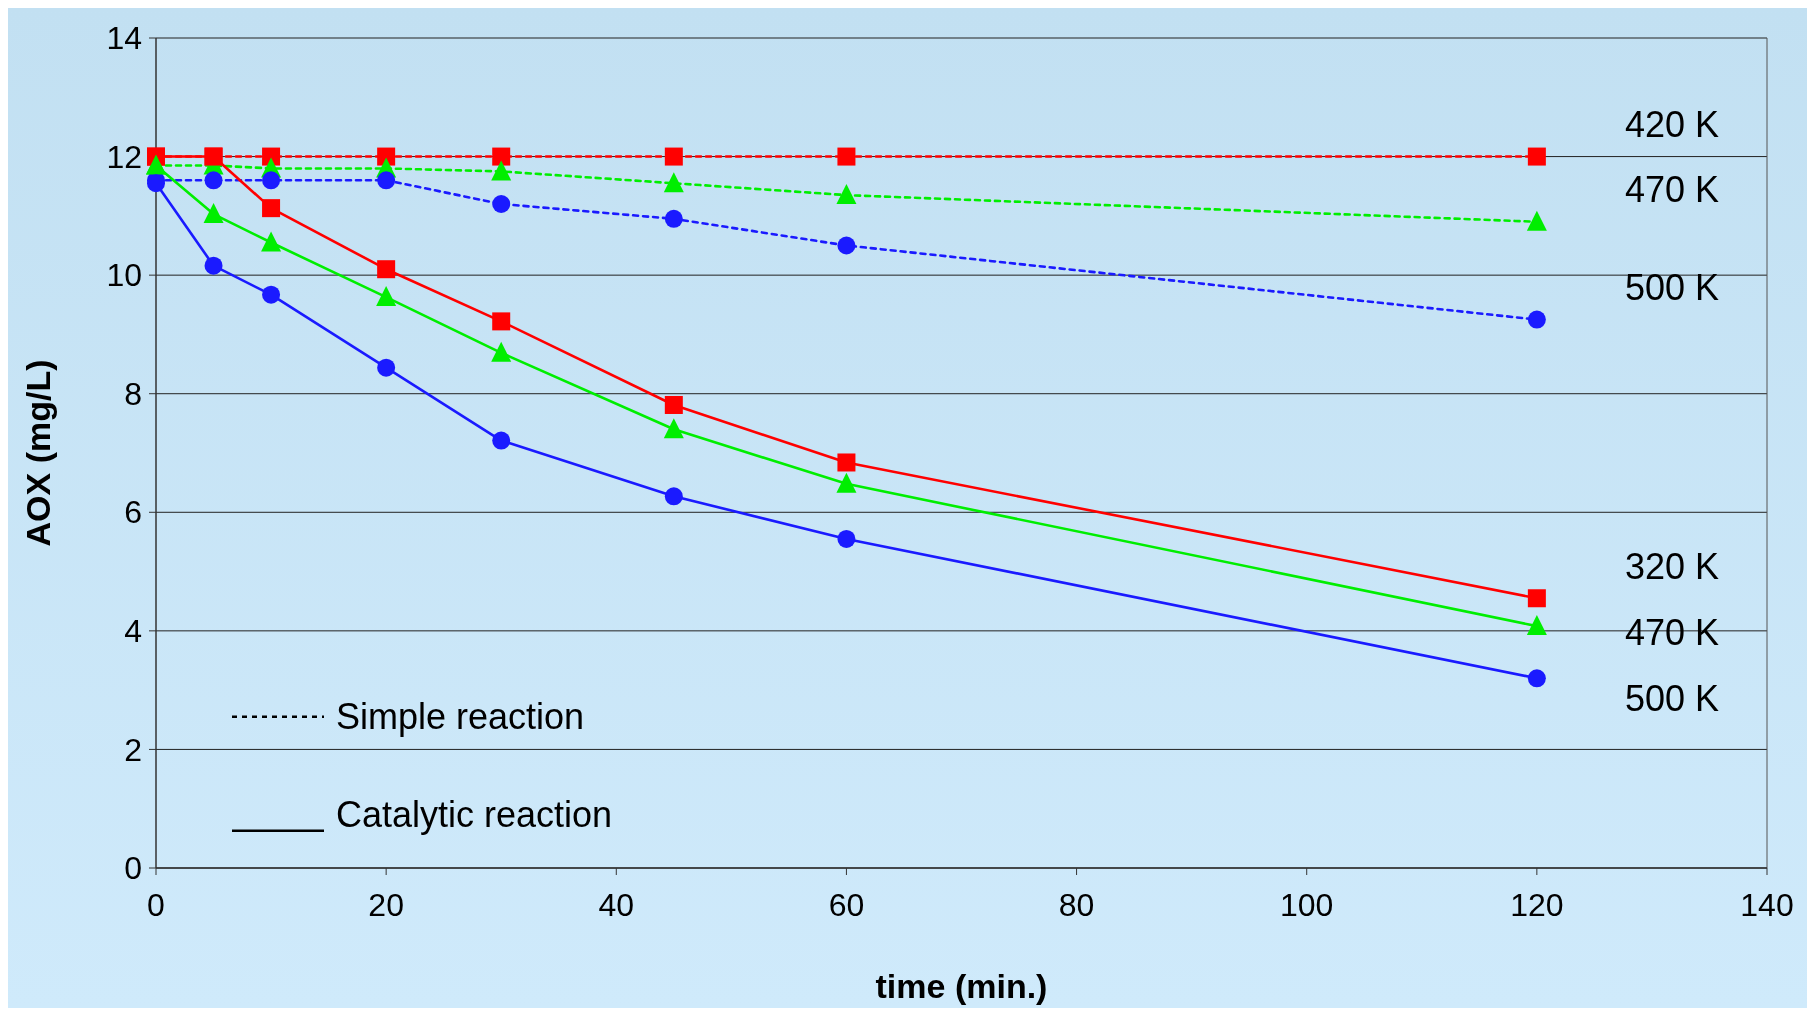  I want to click on y-tick-label: 10, so click(124, 275).